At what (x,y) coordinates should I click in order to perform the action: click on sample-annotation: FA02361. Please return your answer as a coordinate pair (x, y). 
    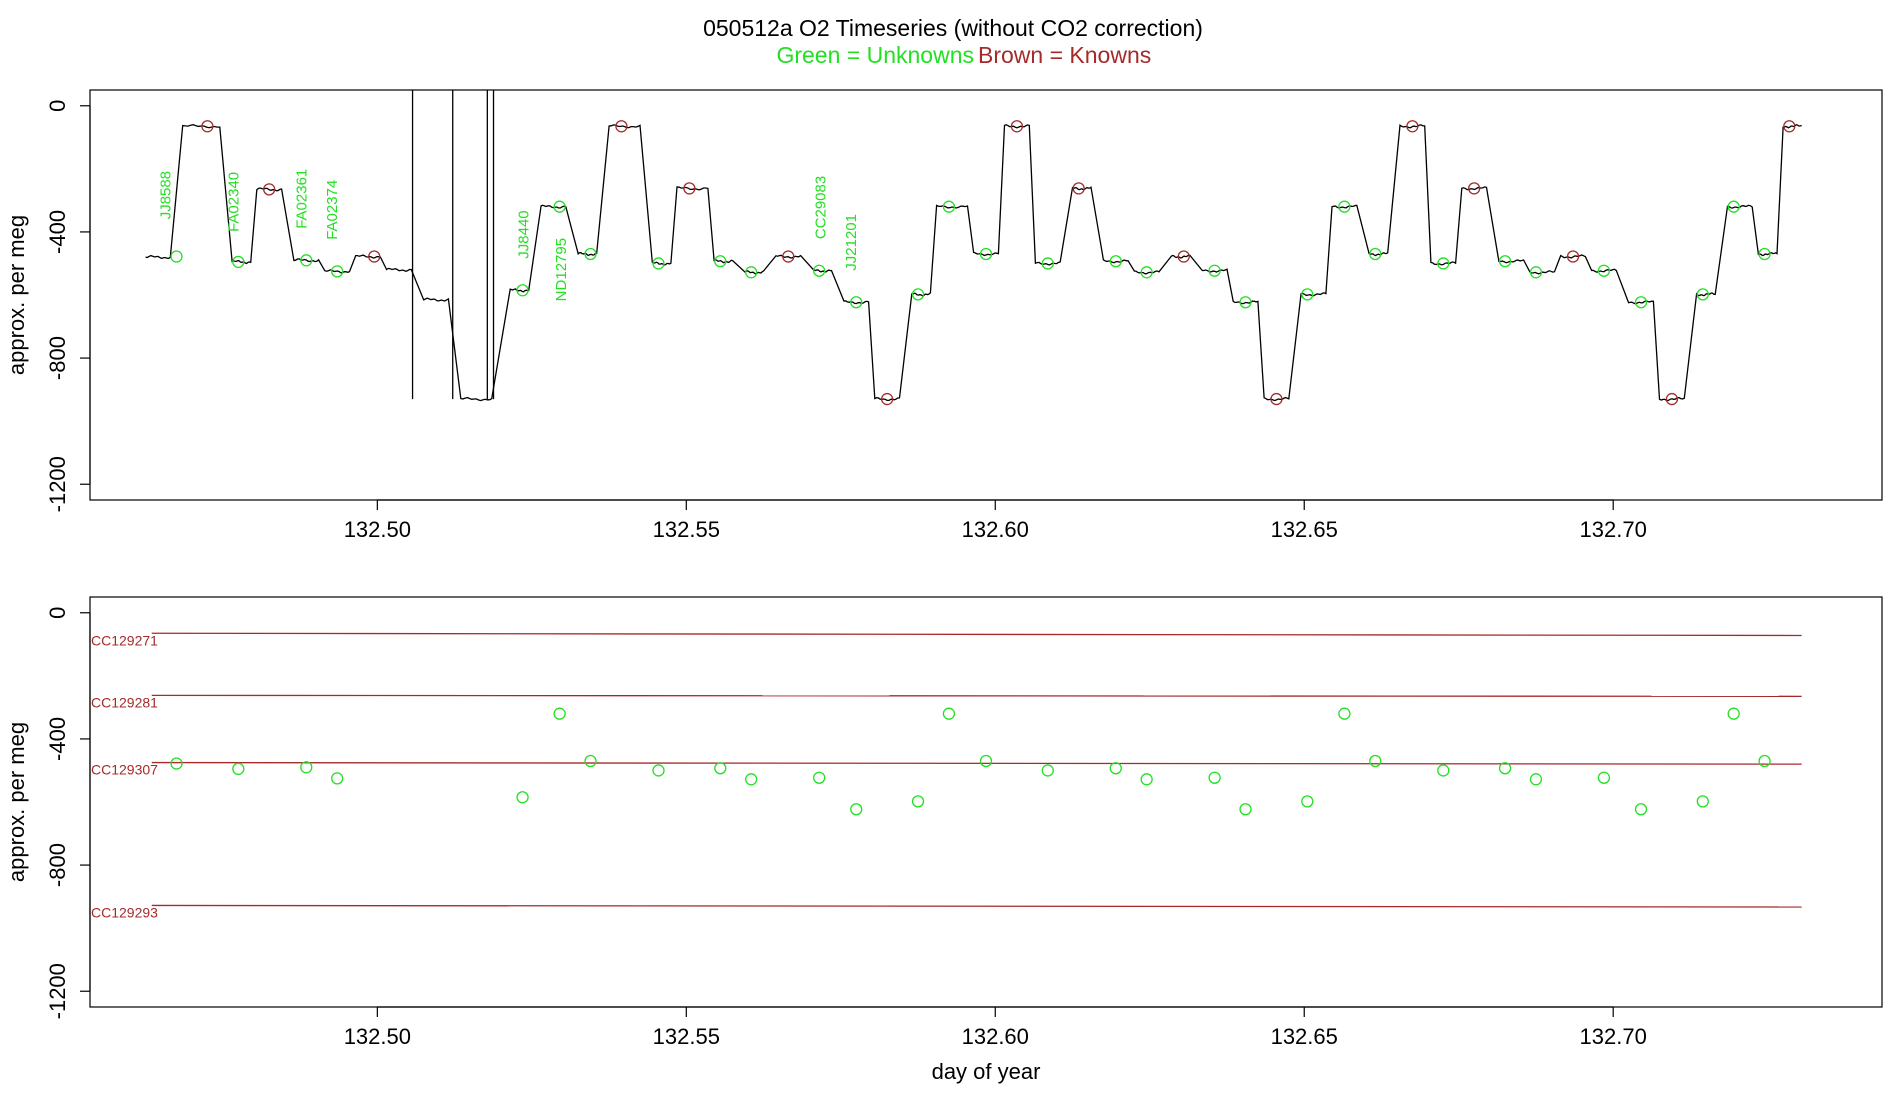
    Looking at the image, I should click on (301, 199).